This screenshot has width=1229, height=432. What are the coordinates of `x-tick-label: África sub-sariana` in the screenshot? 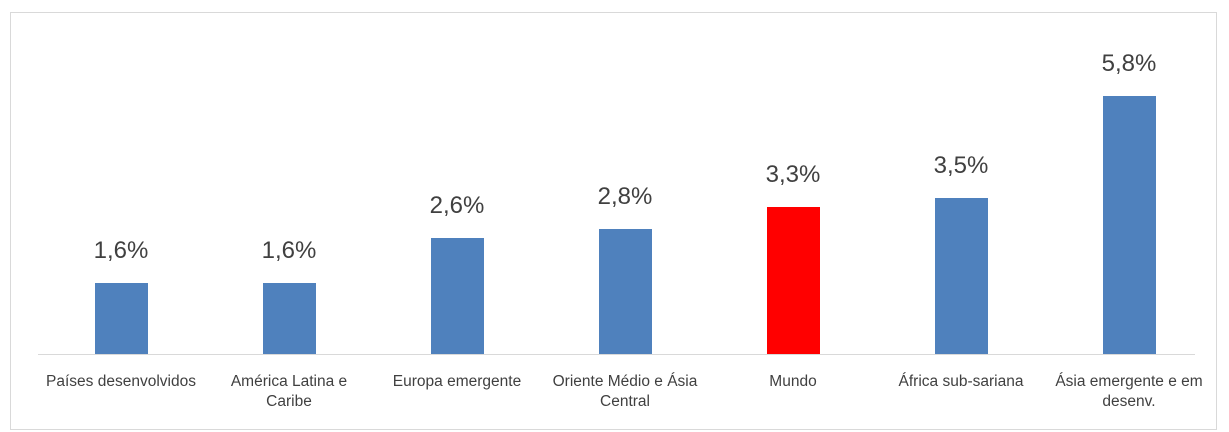 It's located at (961, 381).